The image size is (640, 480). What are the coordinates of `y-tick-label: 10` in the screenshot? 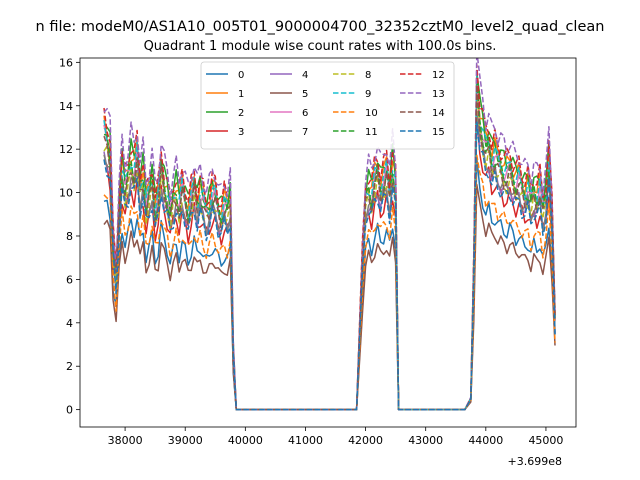 It's located at (66, 193).